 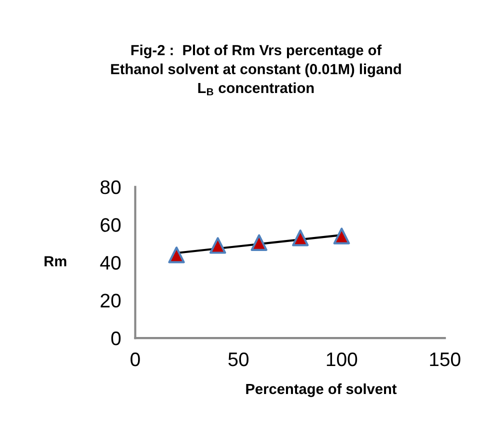 I want to click on x-tick-label: 0, so click(x=135, y=359).